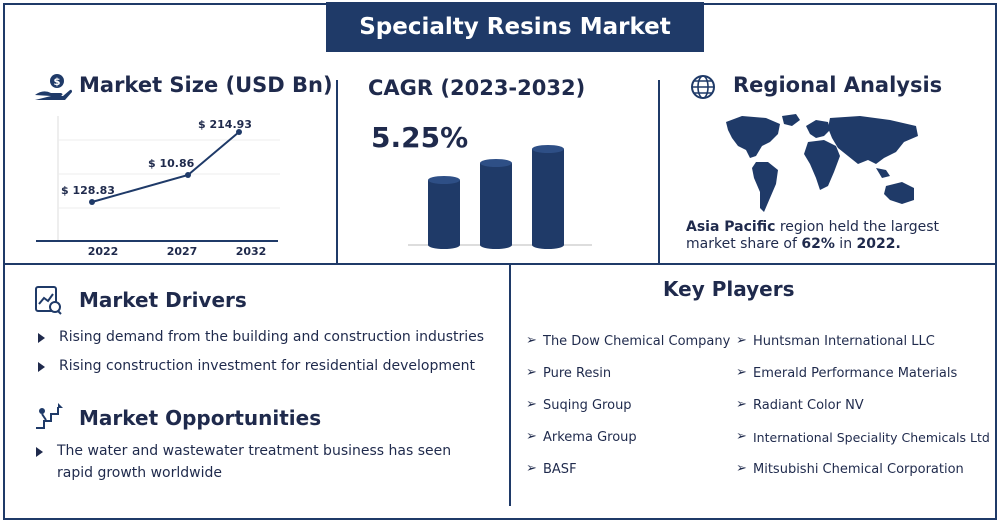 Image resolution: width=1000 pixels, height=521 pixels. Describe the element at coordinates (808, 405) in the screenshot. I see `key-player-right-3: Radiant Color NV` at that location.